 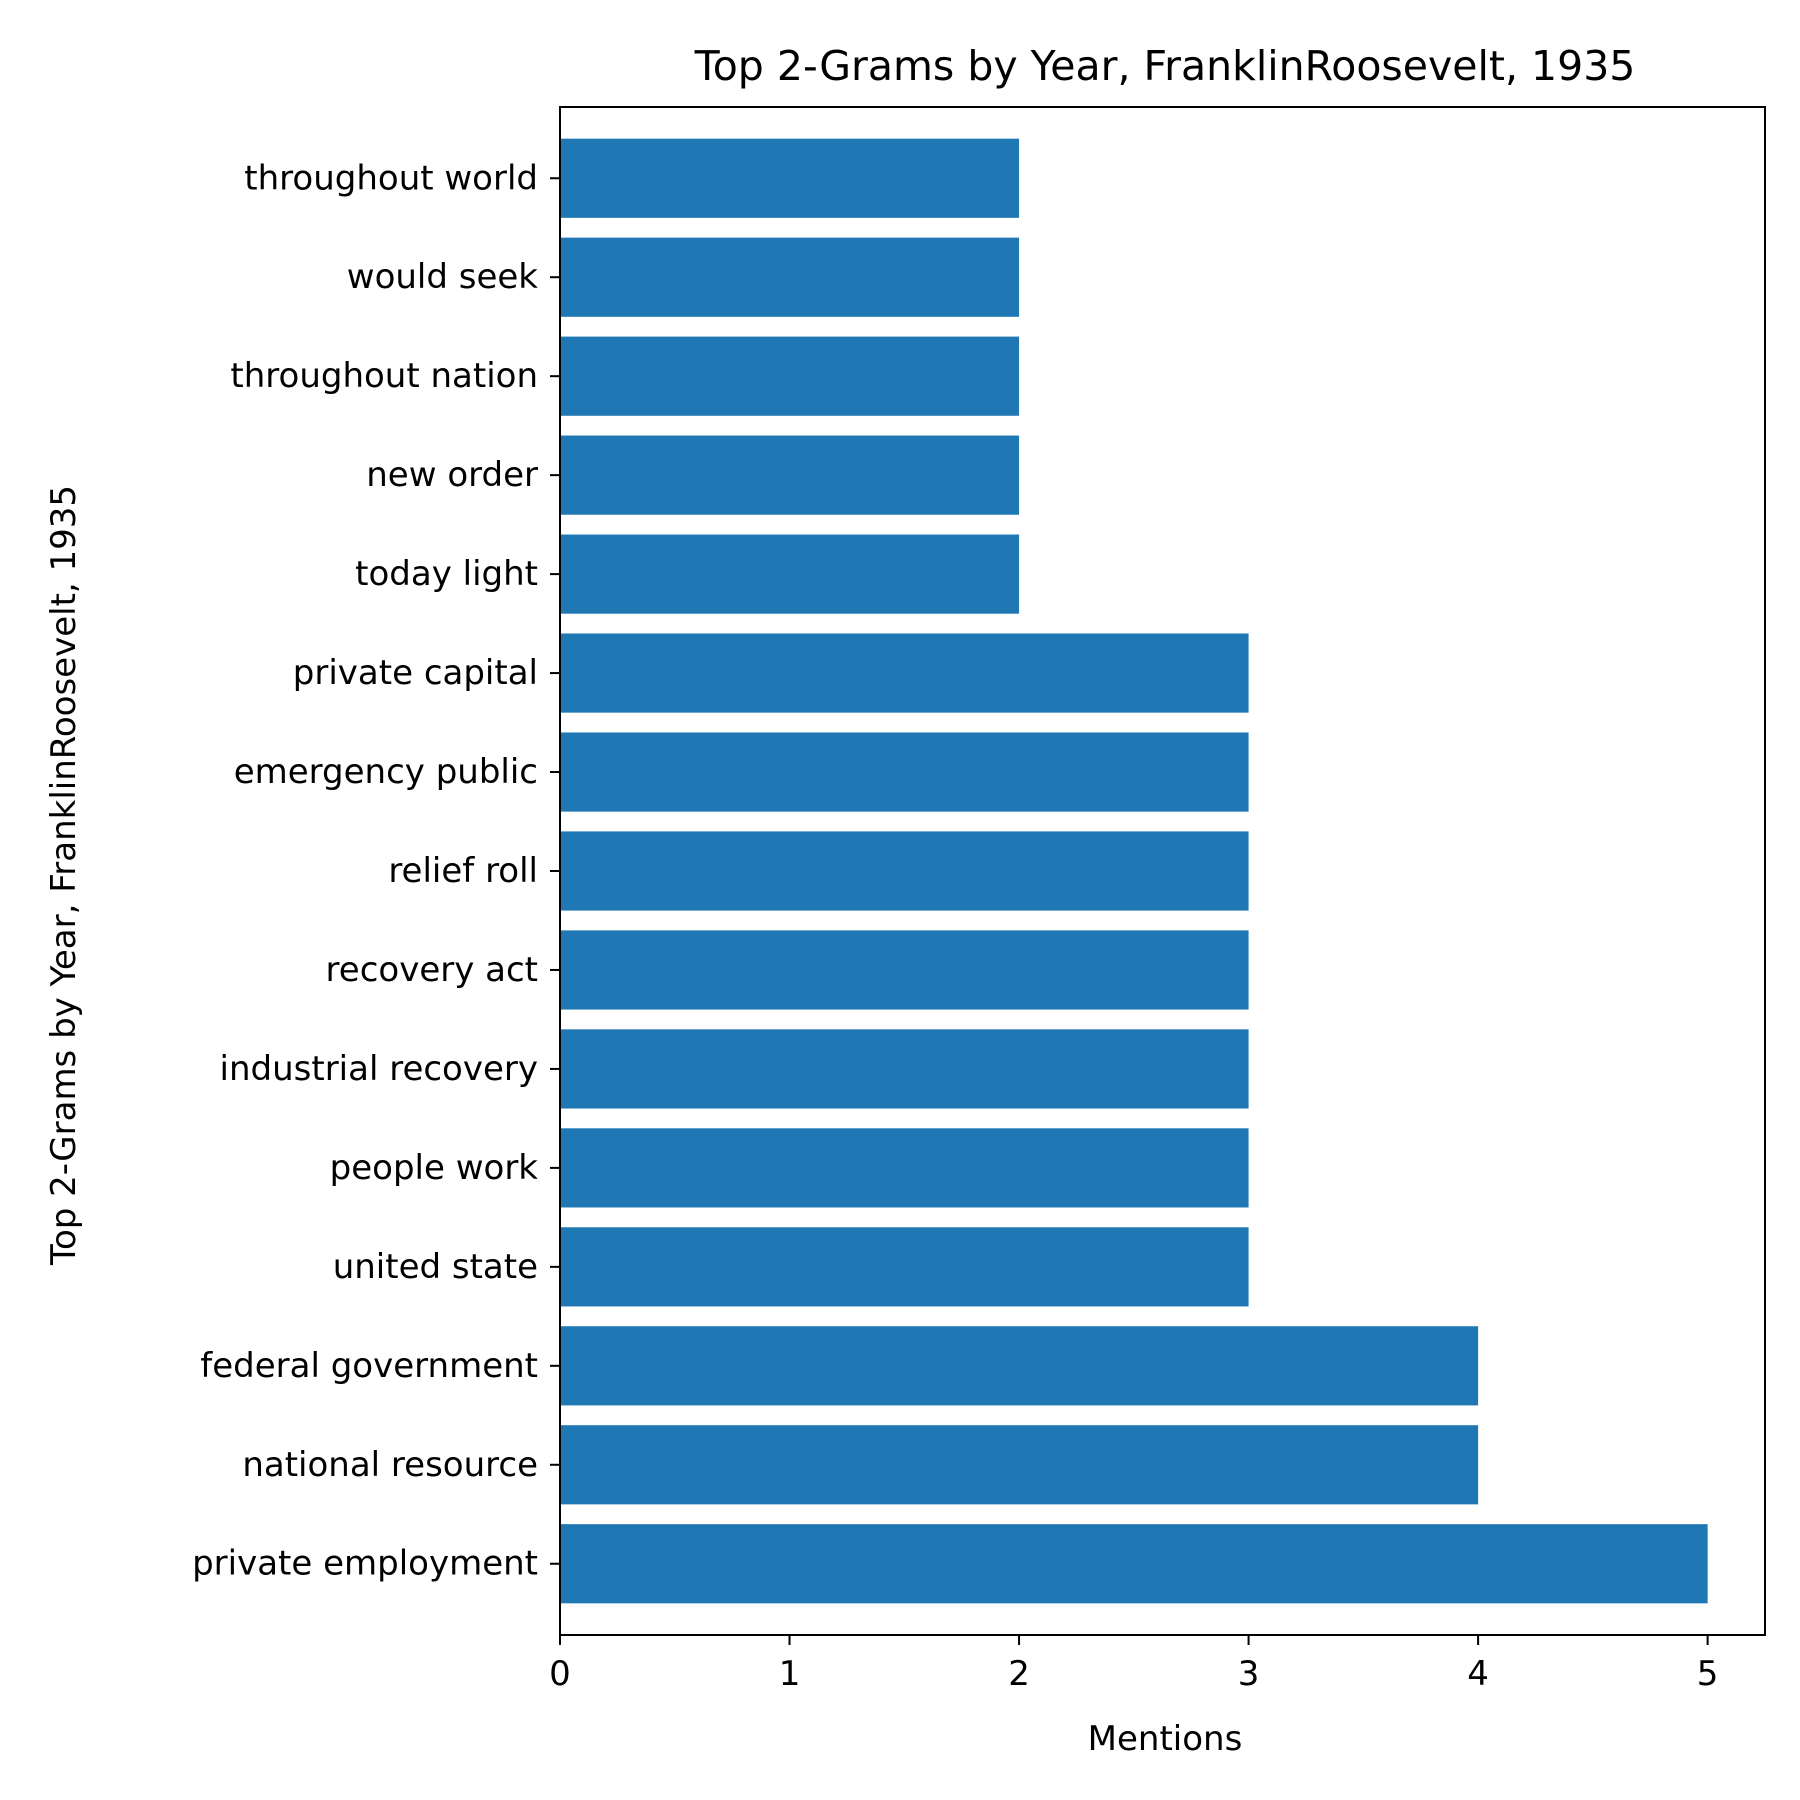 I want to click on y-tick-label: today light, so click(x=446, y=574).